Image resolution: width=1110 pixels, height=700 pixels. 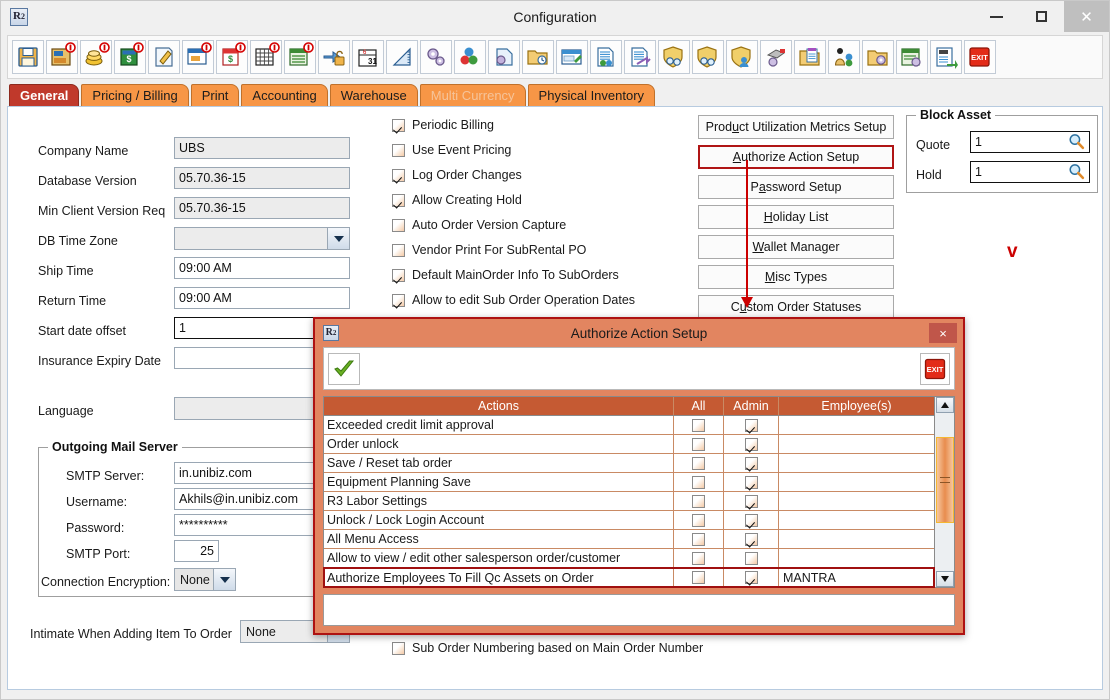 What do you see at coordinates (398, 150) in the screenshot?
I see `checkbox-use-event-pricing` at bounding box center [398, 150].